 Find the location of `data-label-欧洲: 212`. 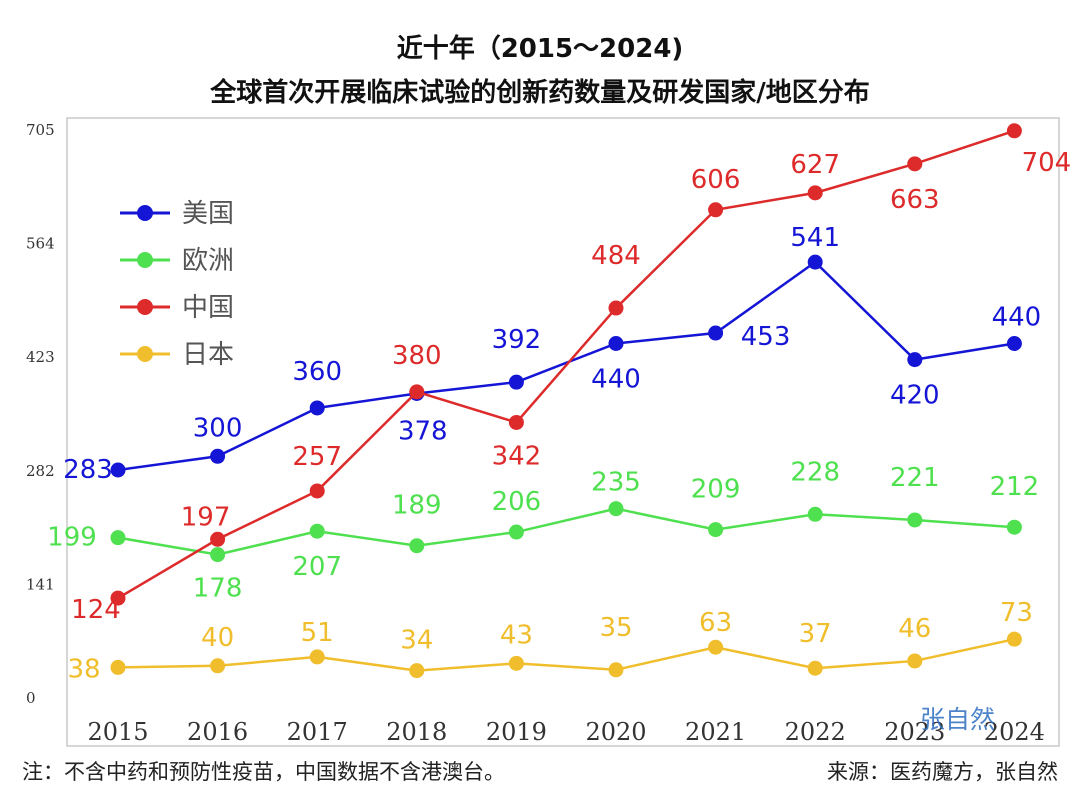

data-label-欧洲: 212 is located at coordinates (1015, 487).